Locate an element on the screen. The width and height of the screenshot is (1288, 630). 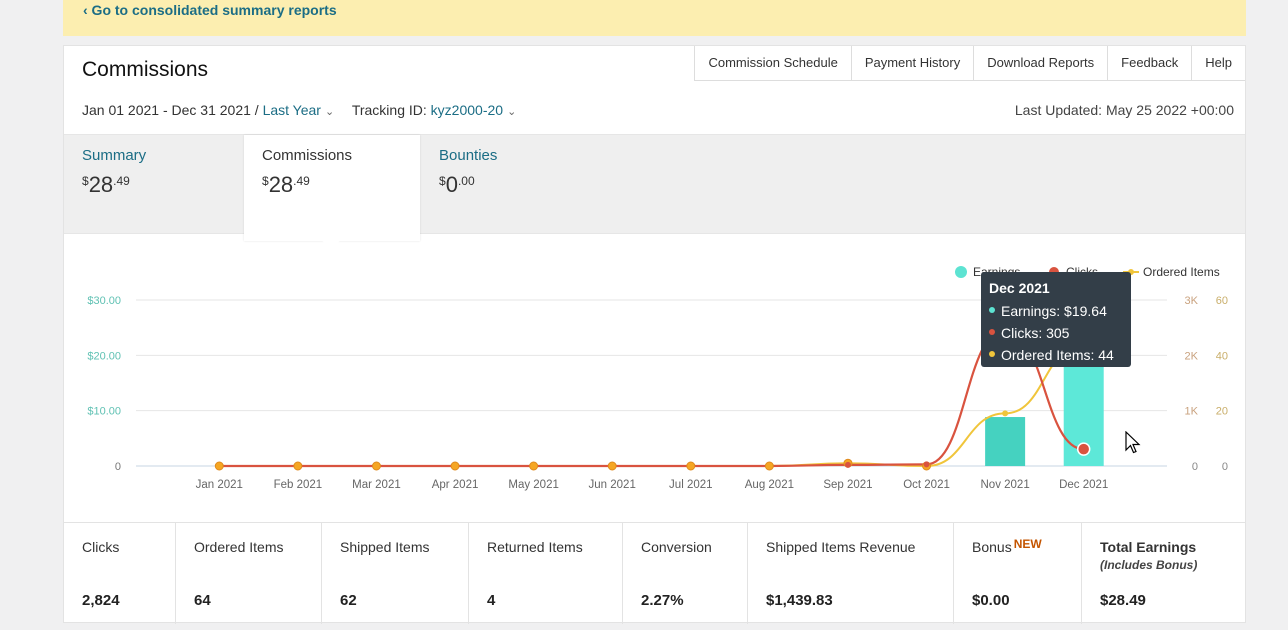
stat-shipped-items: Shipped Items 62 is located at coordinates (395, 573).